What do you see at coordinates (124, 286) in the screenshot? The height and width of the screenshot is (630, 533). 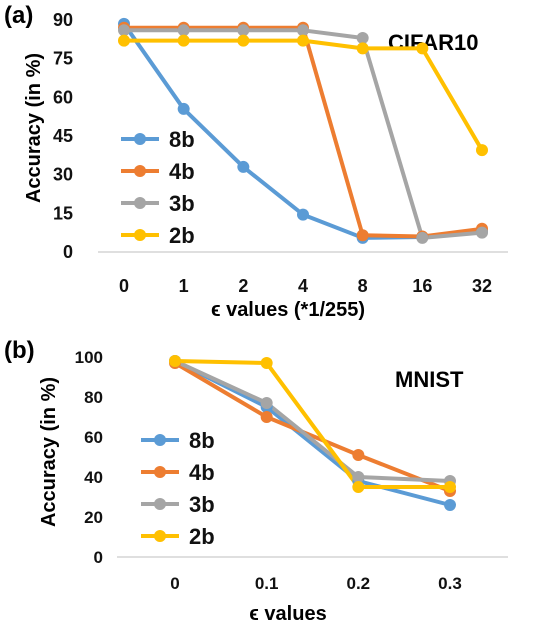 I see `panel-a-x-tick-label: 0` at bounding box center [124, 286].